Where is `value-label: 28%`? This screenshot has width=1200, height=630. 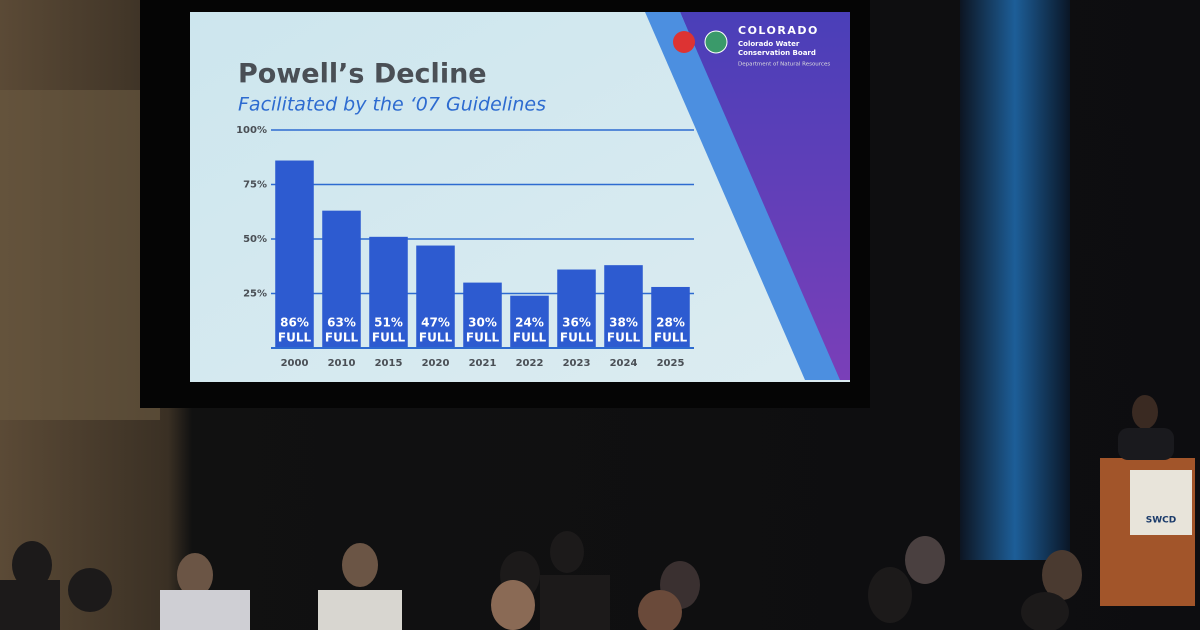
value-label: 28% is located at coordinates (670, 323).